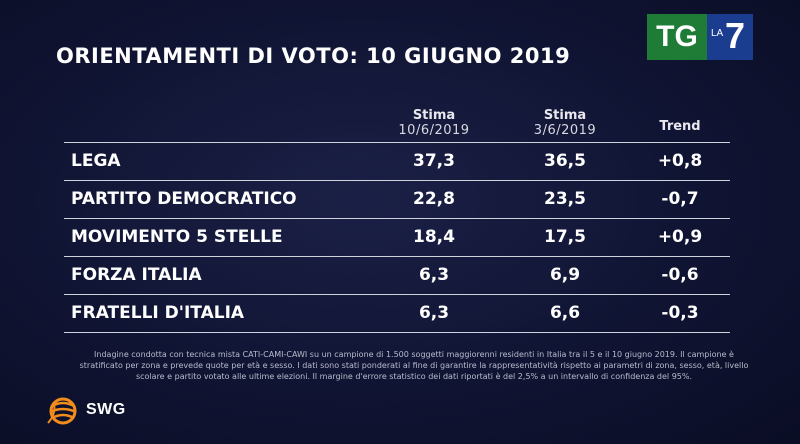  Describe the element at coordinates (565, 130) in the screenshot. I see `column-header-date: 3/6/2019` at that location.